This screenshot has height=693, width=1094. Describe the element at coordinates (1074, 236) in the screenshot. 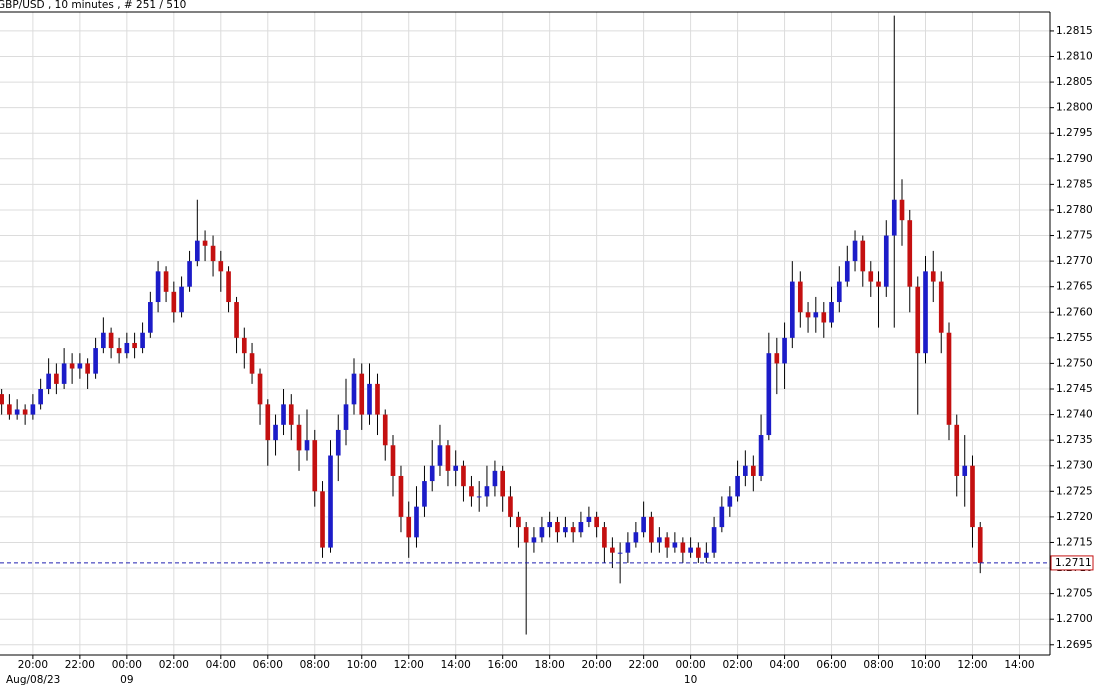

I see `y-tick-label: 1.2775` at that location.